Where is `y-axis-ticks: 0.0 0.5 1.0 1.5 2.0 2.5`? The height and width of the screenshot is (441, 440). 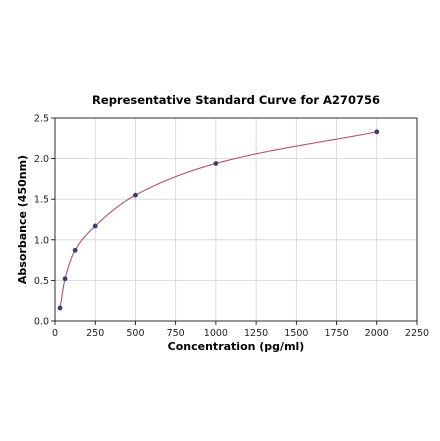
y-axis-ticks: 0.0 0.5 1.0 1.5 2.0 2.5 is located at coordinates (44, 221).